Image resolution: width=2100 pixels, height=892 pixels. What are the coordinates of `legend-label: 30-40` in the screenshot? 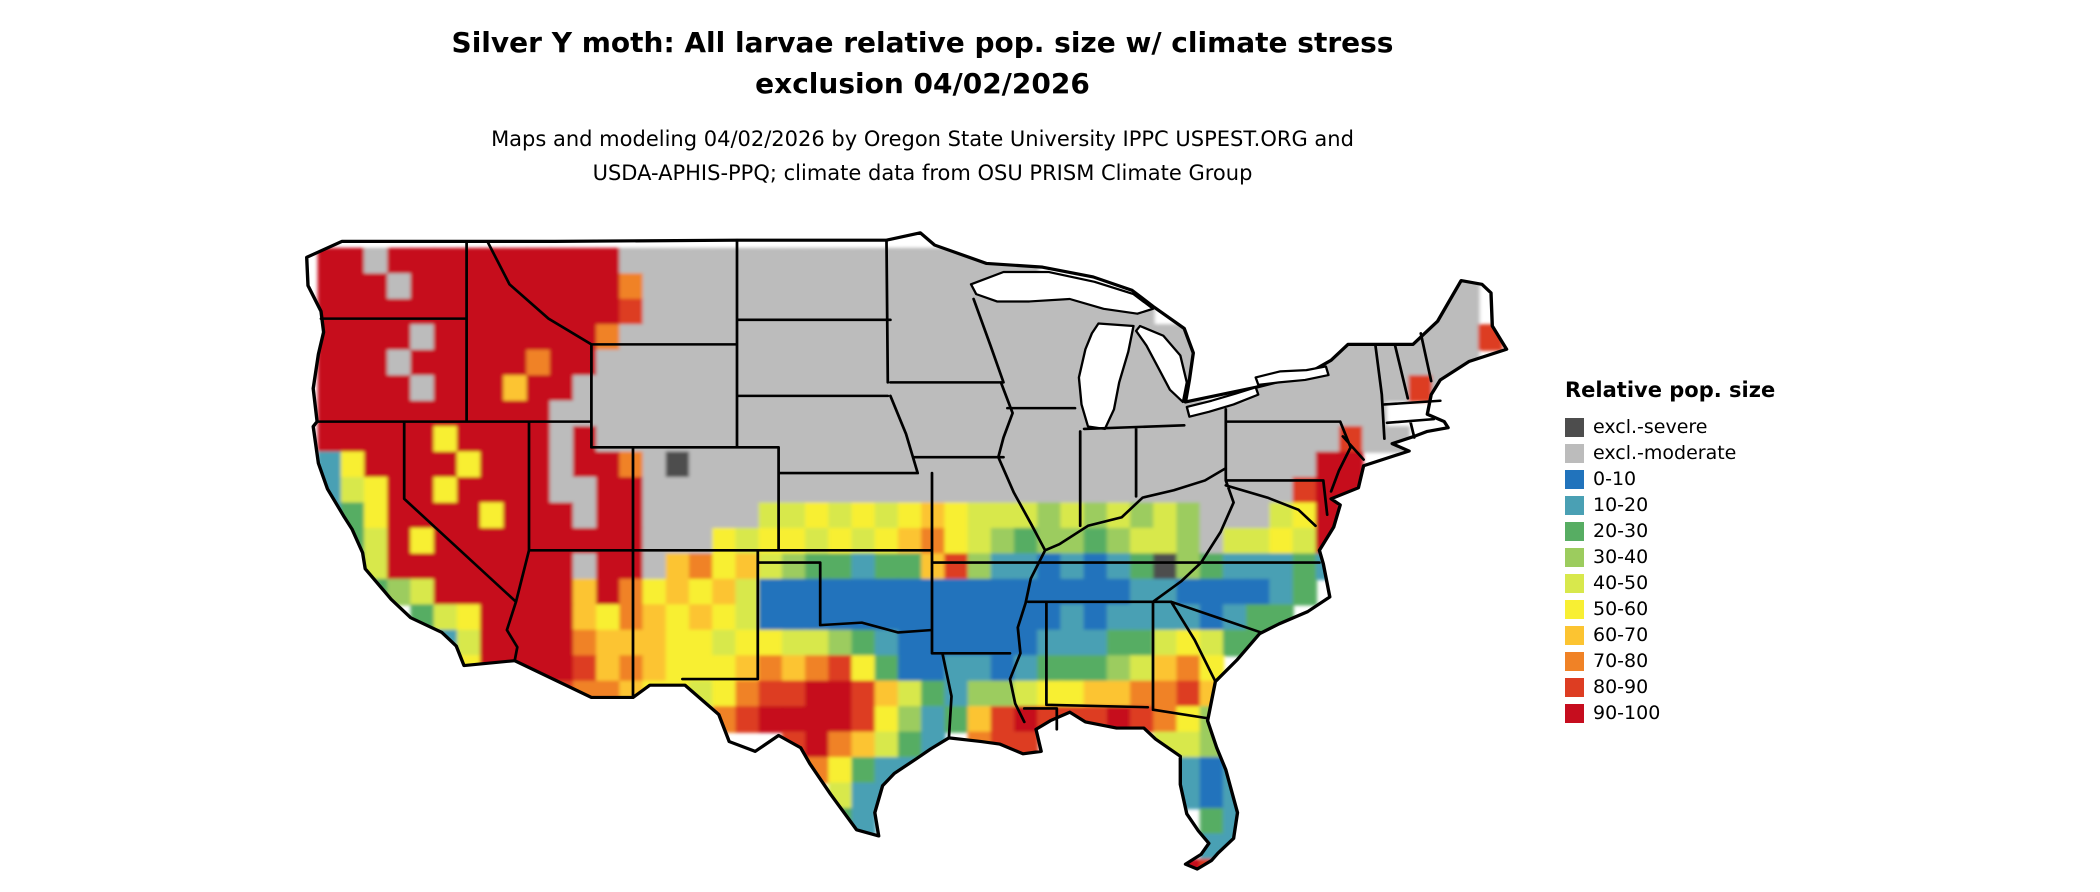 It's located at (1621, 557).